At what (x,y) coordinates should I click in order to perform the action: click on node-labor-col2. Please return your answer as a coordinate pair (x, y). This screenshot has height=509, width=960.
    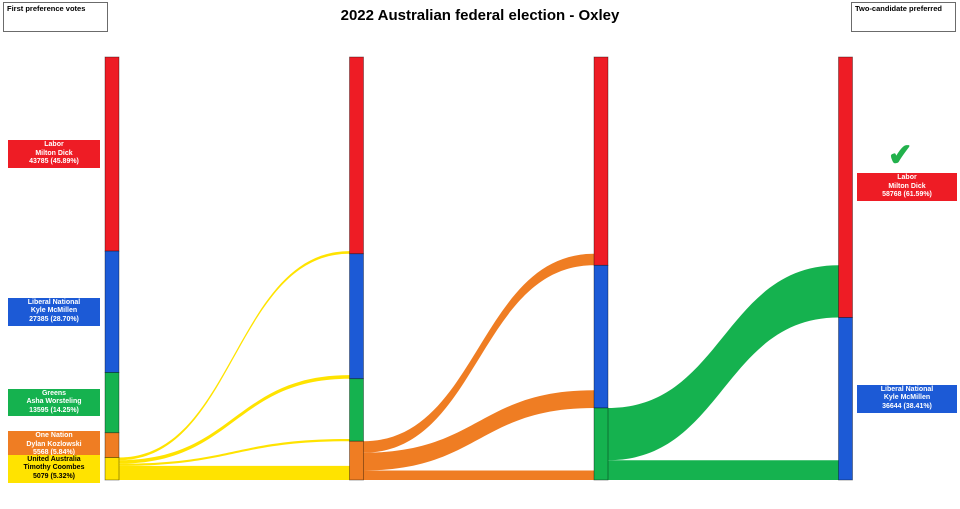
    Looking at the image, I should click on (601, 161).